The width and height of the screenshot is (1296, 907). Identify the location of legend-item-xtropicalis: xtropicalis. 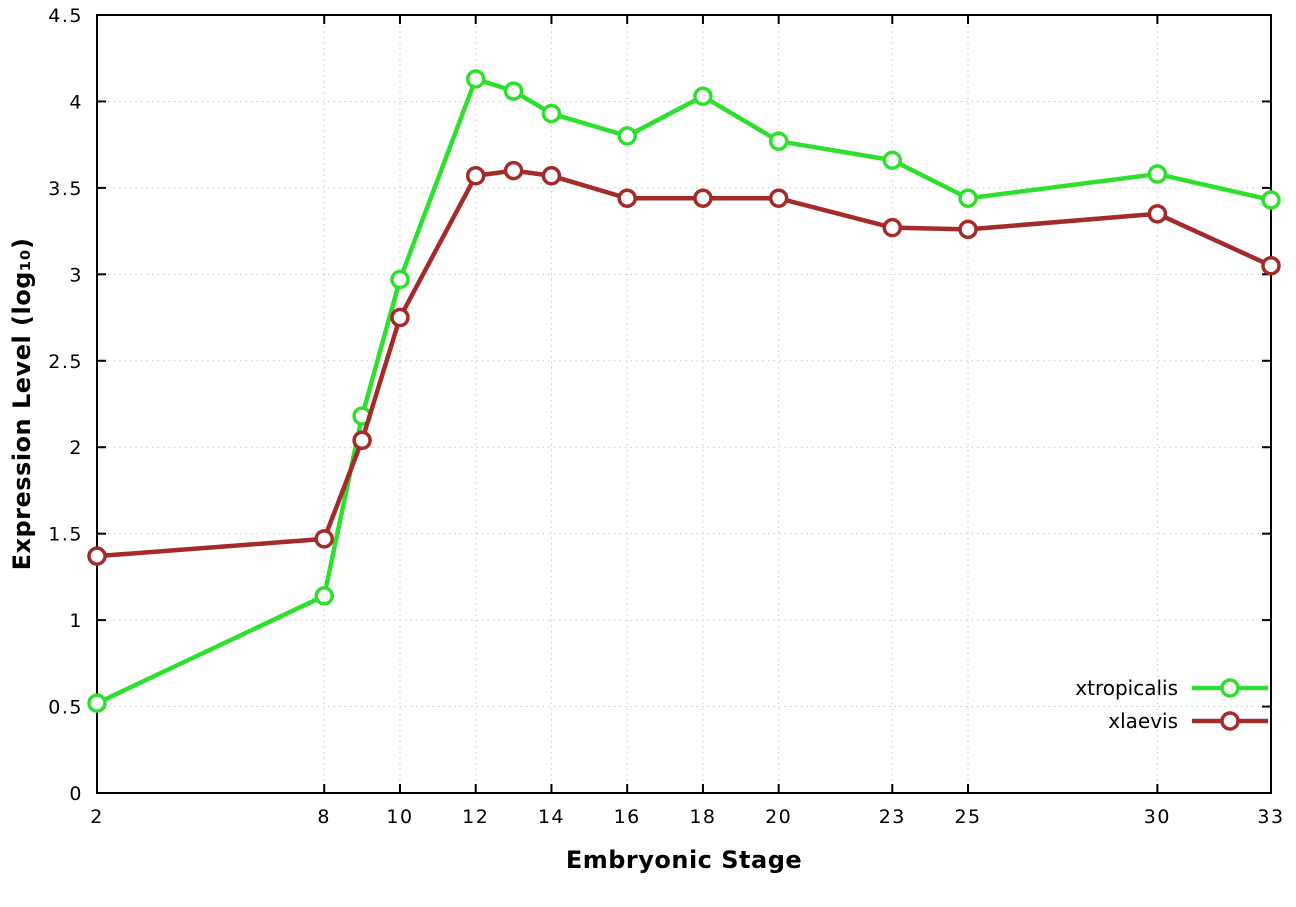
(1172, 688).